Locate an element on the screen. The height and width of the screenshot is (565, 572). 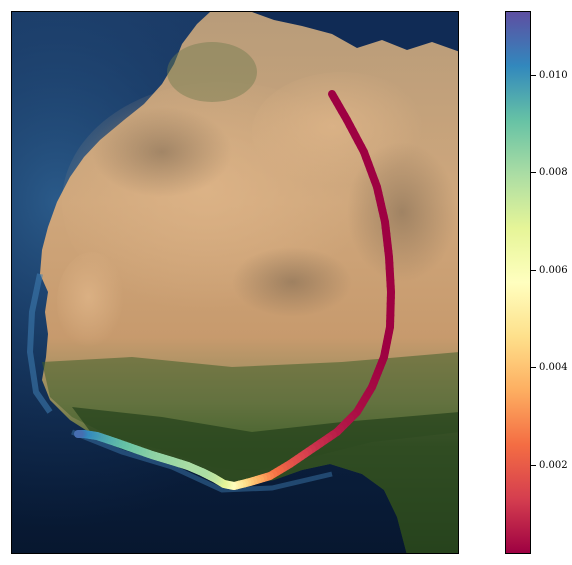
colorbar-gradient is located at coordinates (518, 282).